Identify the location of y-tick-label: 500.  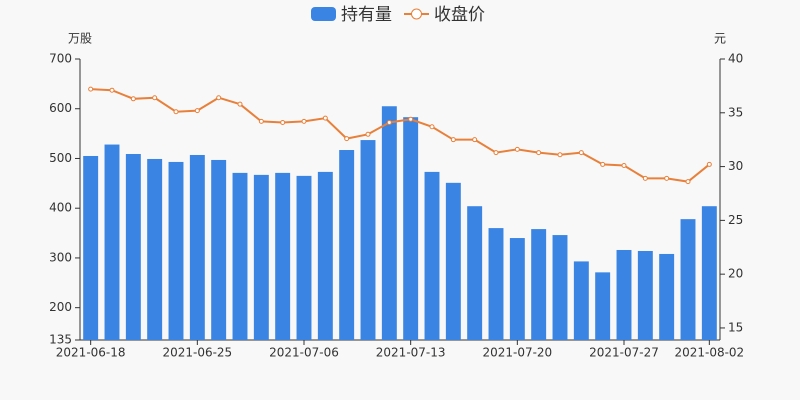
(60, 158).